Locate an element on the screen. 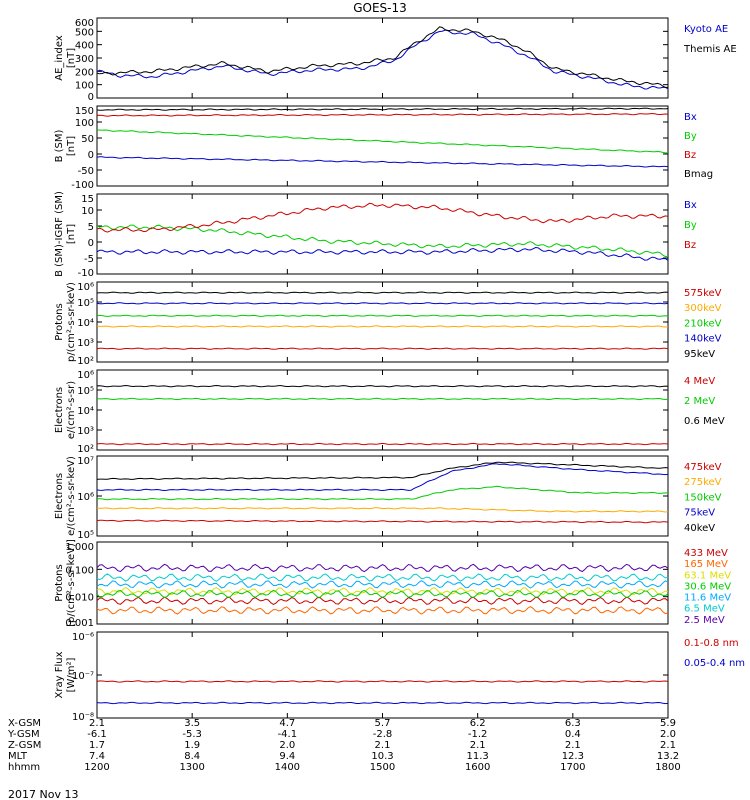 The width and height of the screenshot is (750, 800). series-line-40kev is located at coordinates (382, 470).